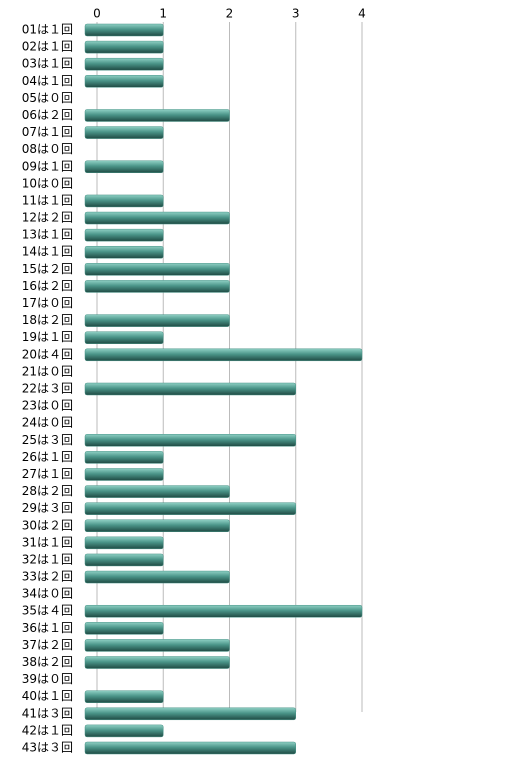 This screenshot has width=511, height=774. What do you see at coordinates (47, 713) in the screenshot?
I see `y-tick-label: 41は３回` at bounding box center [47, 713].